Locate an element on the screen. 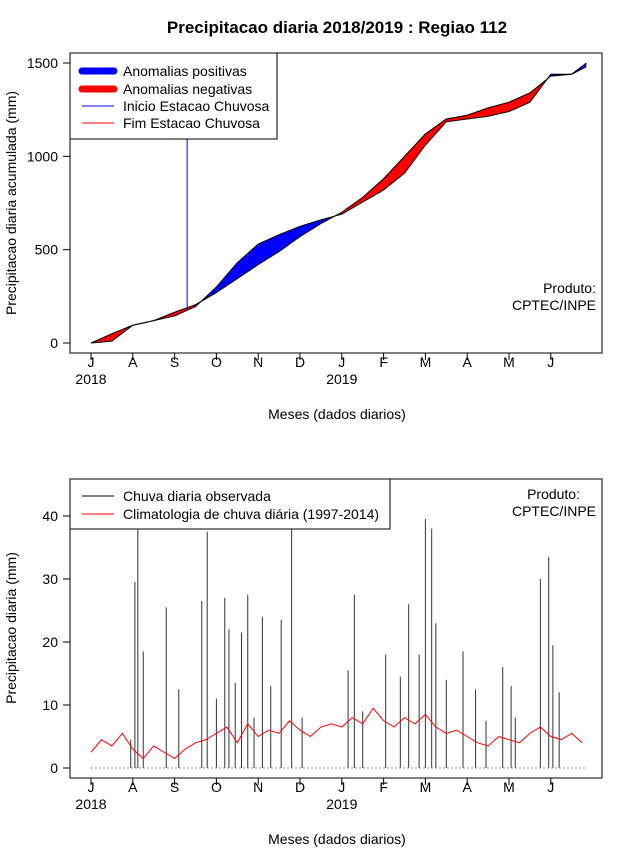 This screenshot has height=850, width=640. climatology-line is located at coordinates (336, 733).